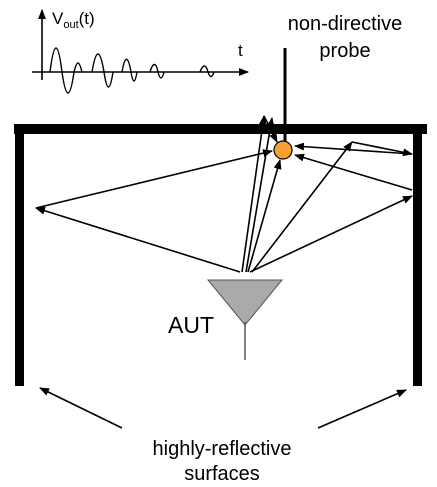 Image resolution: width=437 pixels, height=487 pixels. What do you see at coordinates (220, 129) in the screenshot?
I see `ceiling` at bounding box center [220, 129].